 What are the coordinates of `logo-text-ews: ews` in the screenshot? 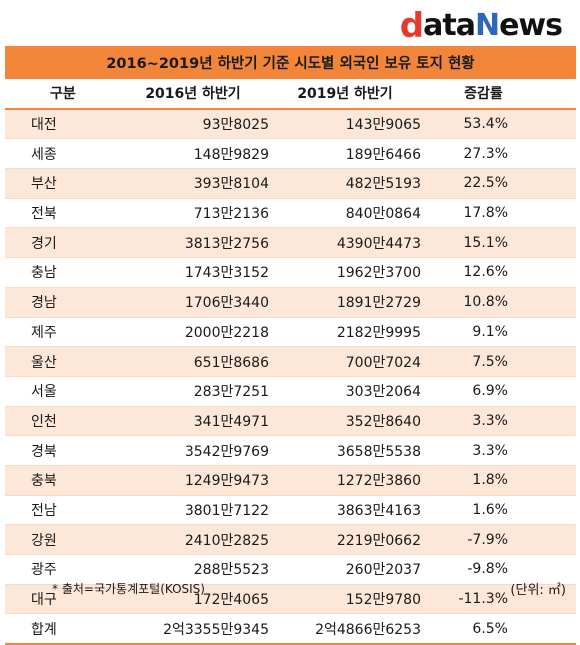 It's located at (531, 25).